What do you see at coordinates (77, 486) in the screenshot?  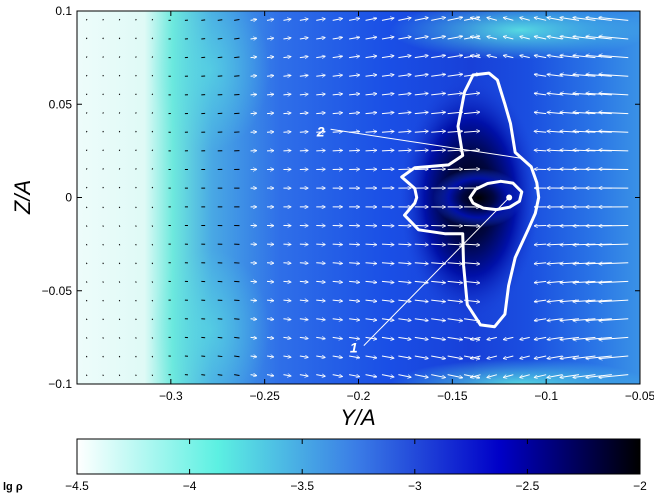 I see `colorbar-tick-label: −4.5` at bounding box center [77, 486].